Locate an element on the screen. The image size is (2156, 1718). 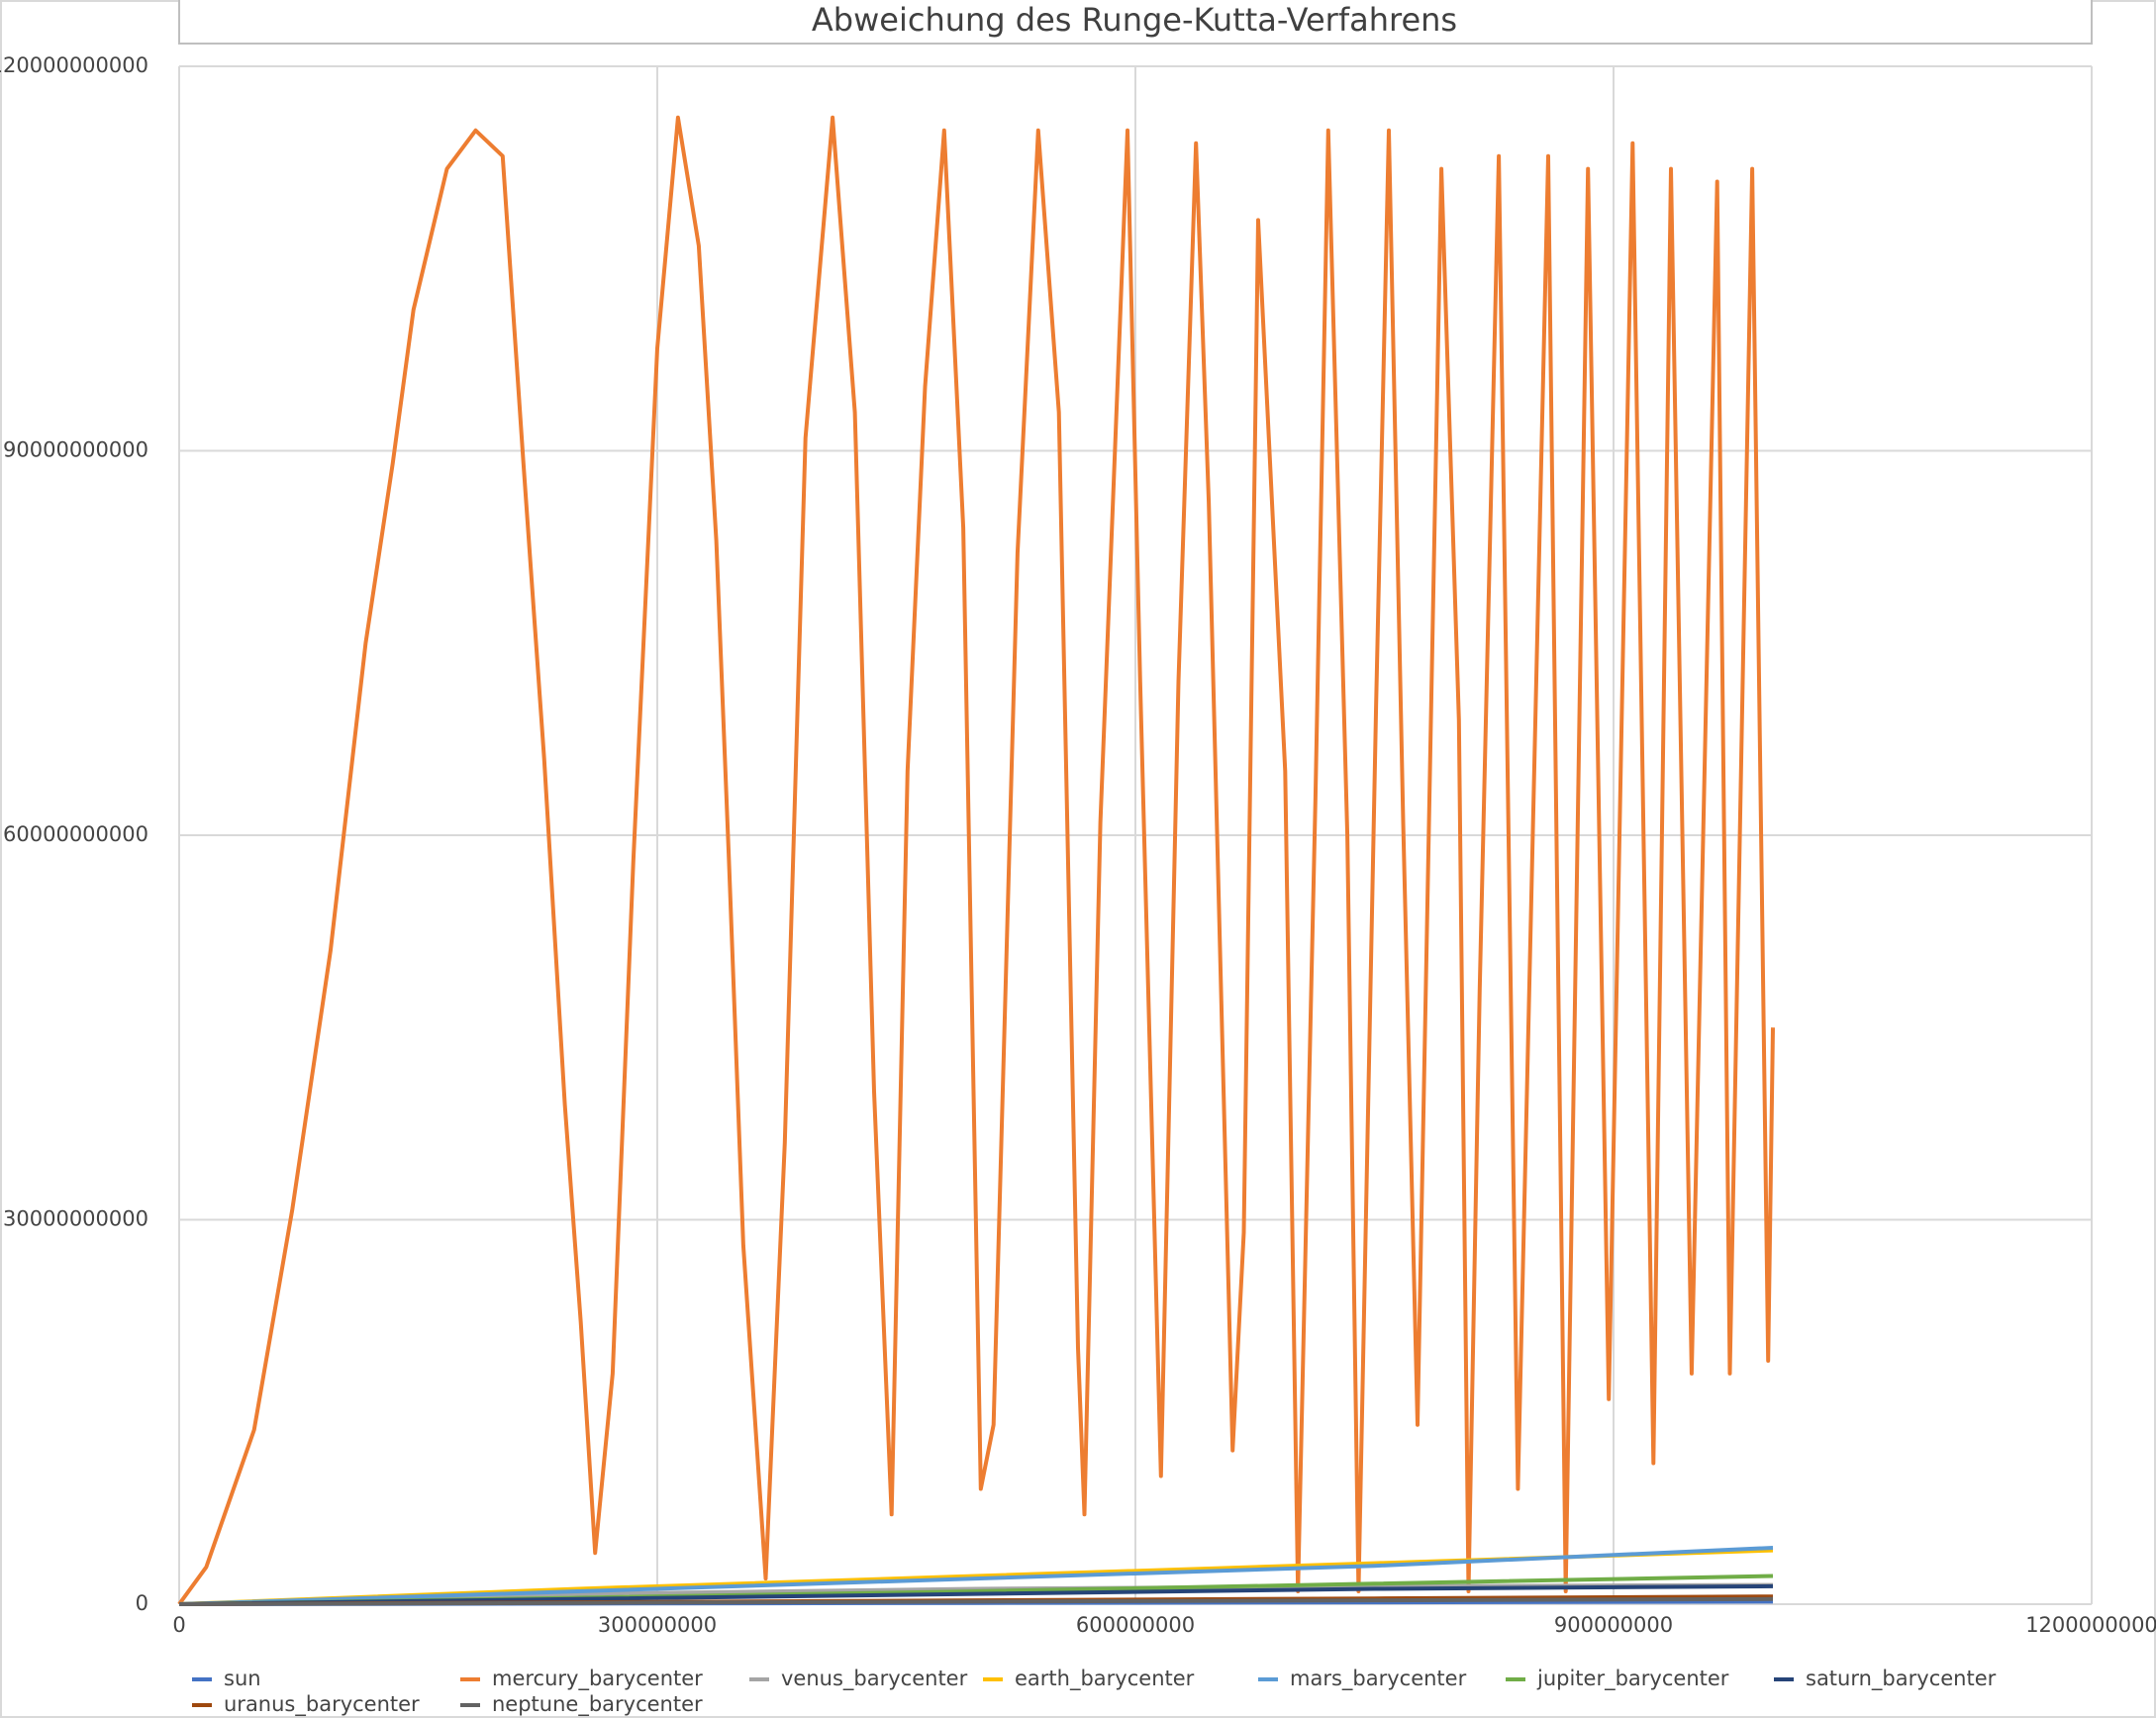
x-tick-label: 600000000 is located at coordinates (1135, 1625).